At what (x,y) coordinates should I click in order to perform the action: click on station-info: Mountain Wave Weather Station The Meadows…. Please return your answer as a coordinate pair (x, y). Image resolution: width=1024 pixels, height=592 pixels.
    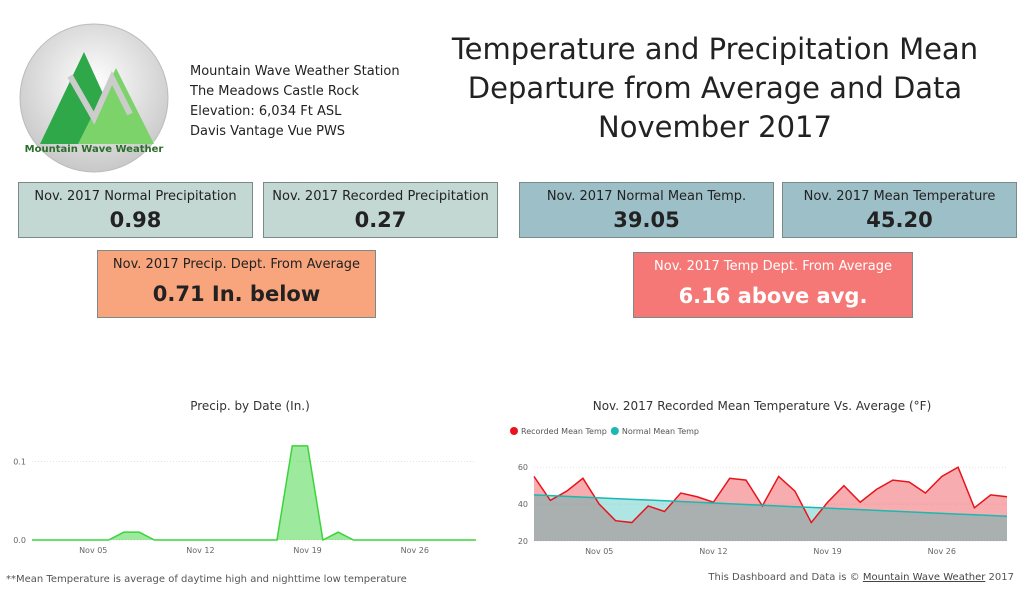
    Looking at the image, I should click on (295, 102).